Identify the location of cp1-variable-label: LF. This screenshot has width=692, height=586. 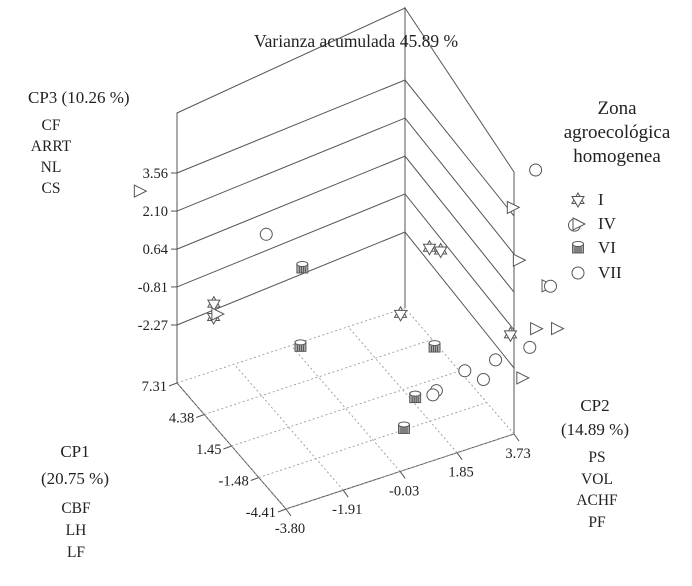
(76, 552).